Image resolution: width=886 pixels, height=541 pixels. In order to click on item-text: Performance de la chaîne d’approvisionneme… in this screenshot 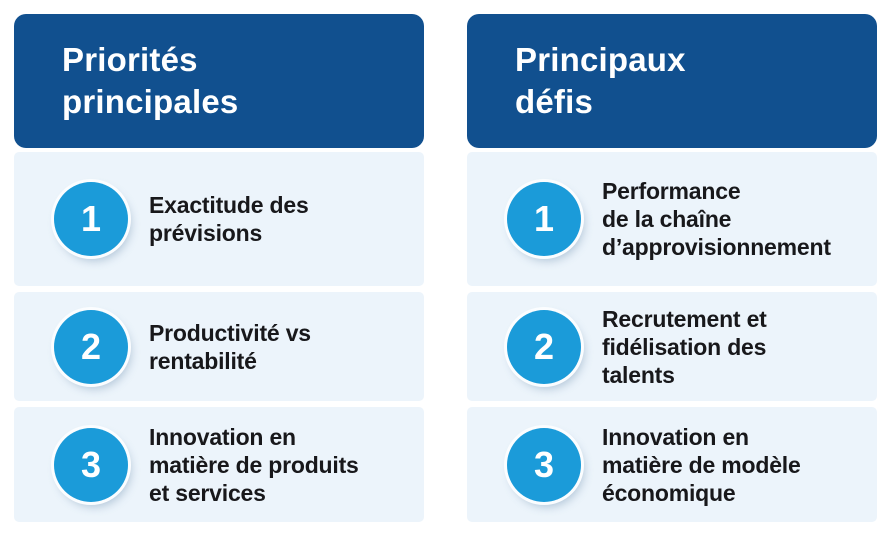, I will do `click(716, 219)`.